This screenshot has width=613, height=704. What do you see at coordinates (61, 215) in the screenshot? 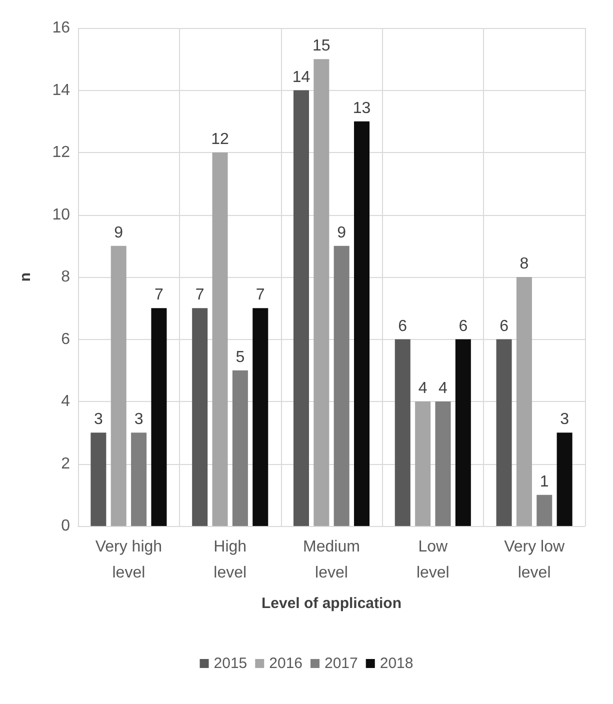
I see `y-tick-label: 10` at bounding box center [61, 215].